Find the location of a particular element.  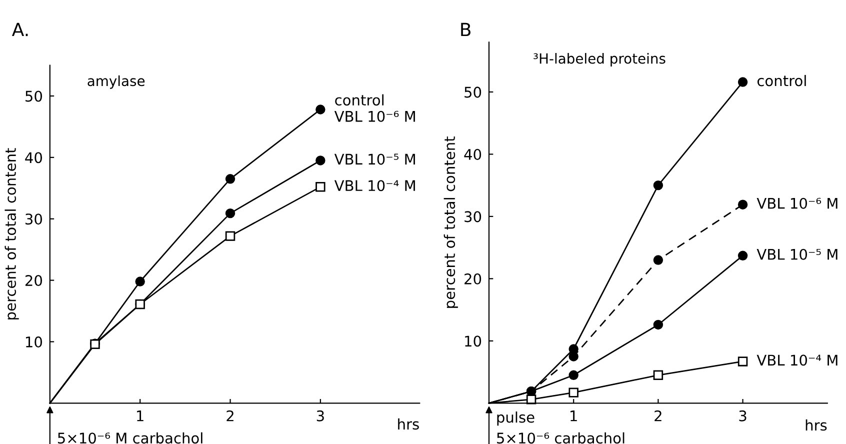

text: pulse is located at coordinates (515, 418).